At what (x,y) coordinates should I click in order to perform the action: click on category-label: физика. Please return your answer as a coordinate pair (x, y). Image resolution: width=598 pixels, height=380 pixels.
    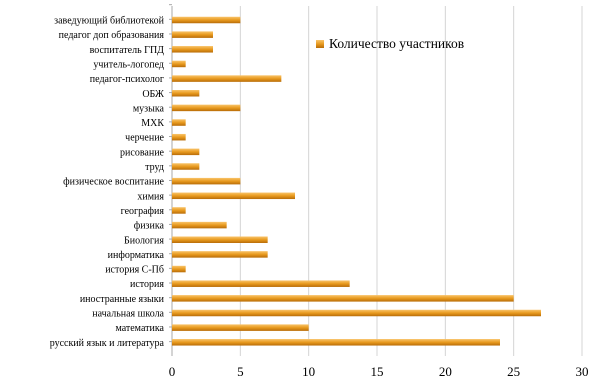
    Looking at the image, I should click on (149, 226).